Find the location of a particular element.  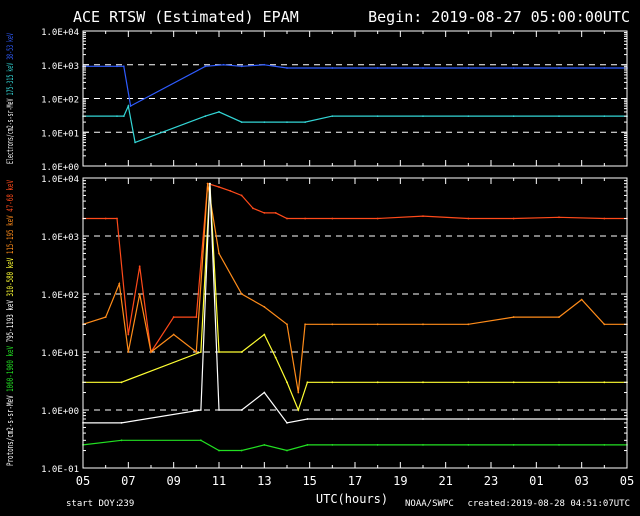

x-tick-label: 15 is located at coordinates (309, 481).